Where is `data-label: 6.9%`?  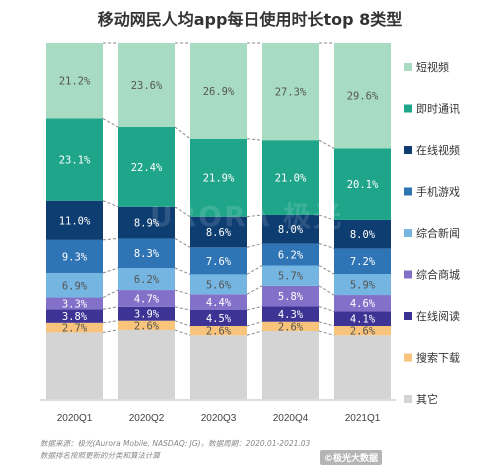
data-label: 6.9% is located at coordinates (75, 286).